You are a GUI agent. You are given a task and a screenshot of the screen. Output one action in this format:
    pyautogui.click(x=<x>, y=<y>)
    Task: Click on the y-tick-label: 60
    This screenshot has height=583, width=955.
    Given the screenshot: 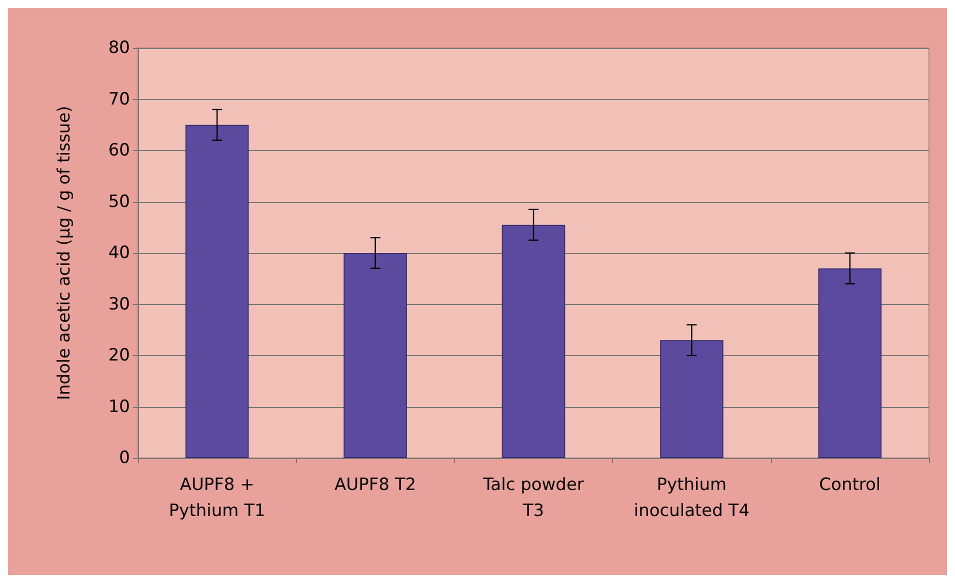 What is the action you would take?
    pyautogui.click(x=119, y=150)
    